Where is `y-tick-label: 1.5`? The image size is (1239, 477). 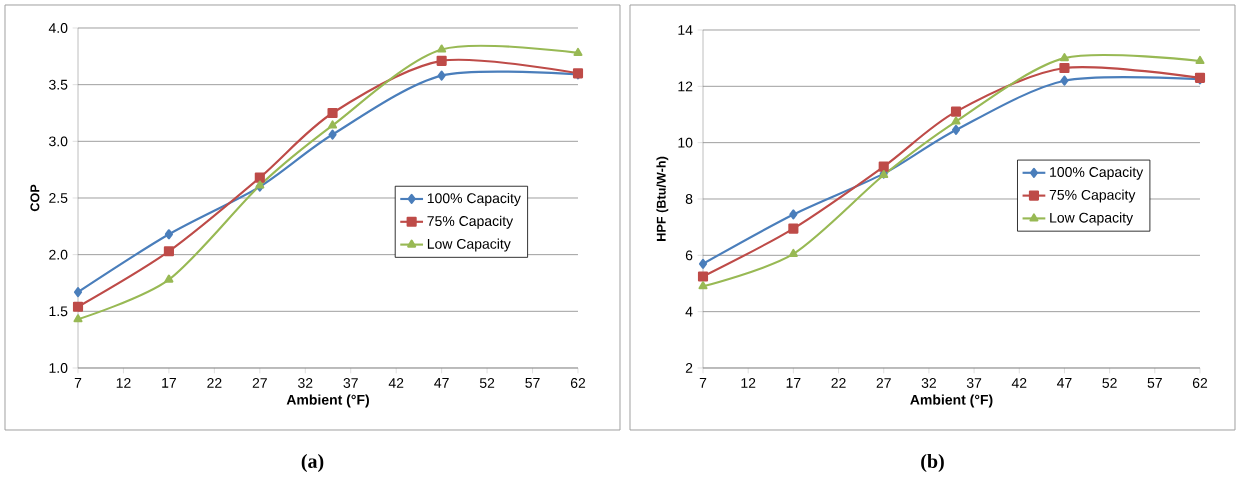 y-tick-label: 1.5 is located at coordinates (58, 311).